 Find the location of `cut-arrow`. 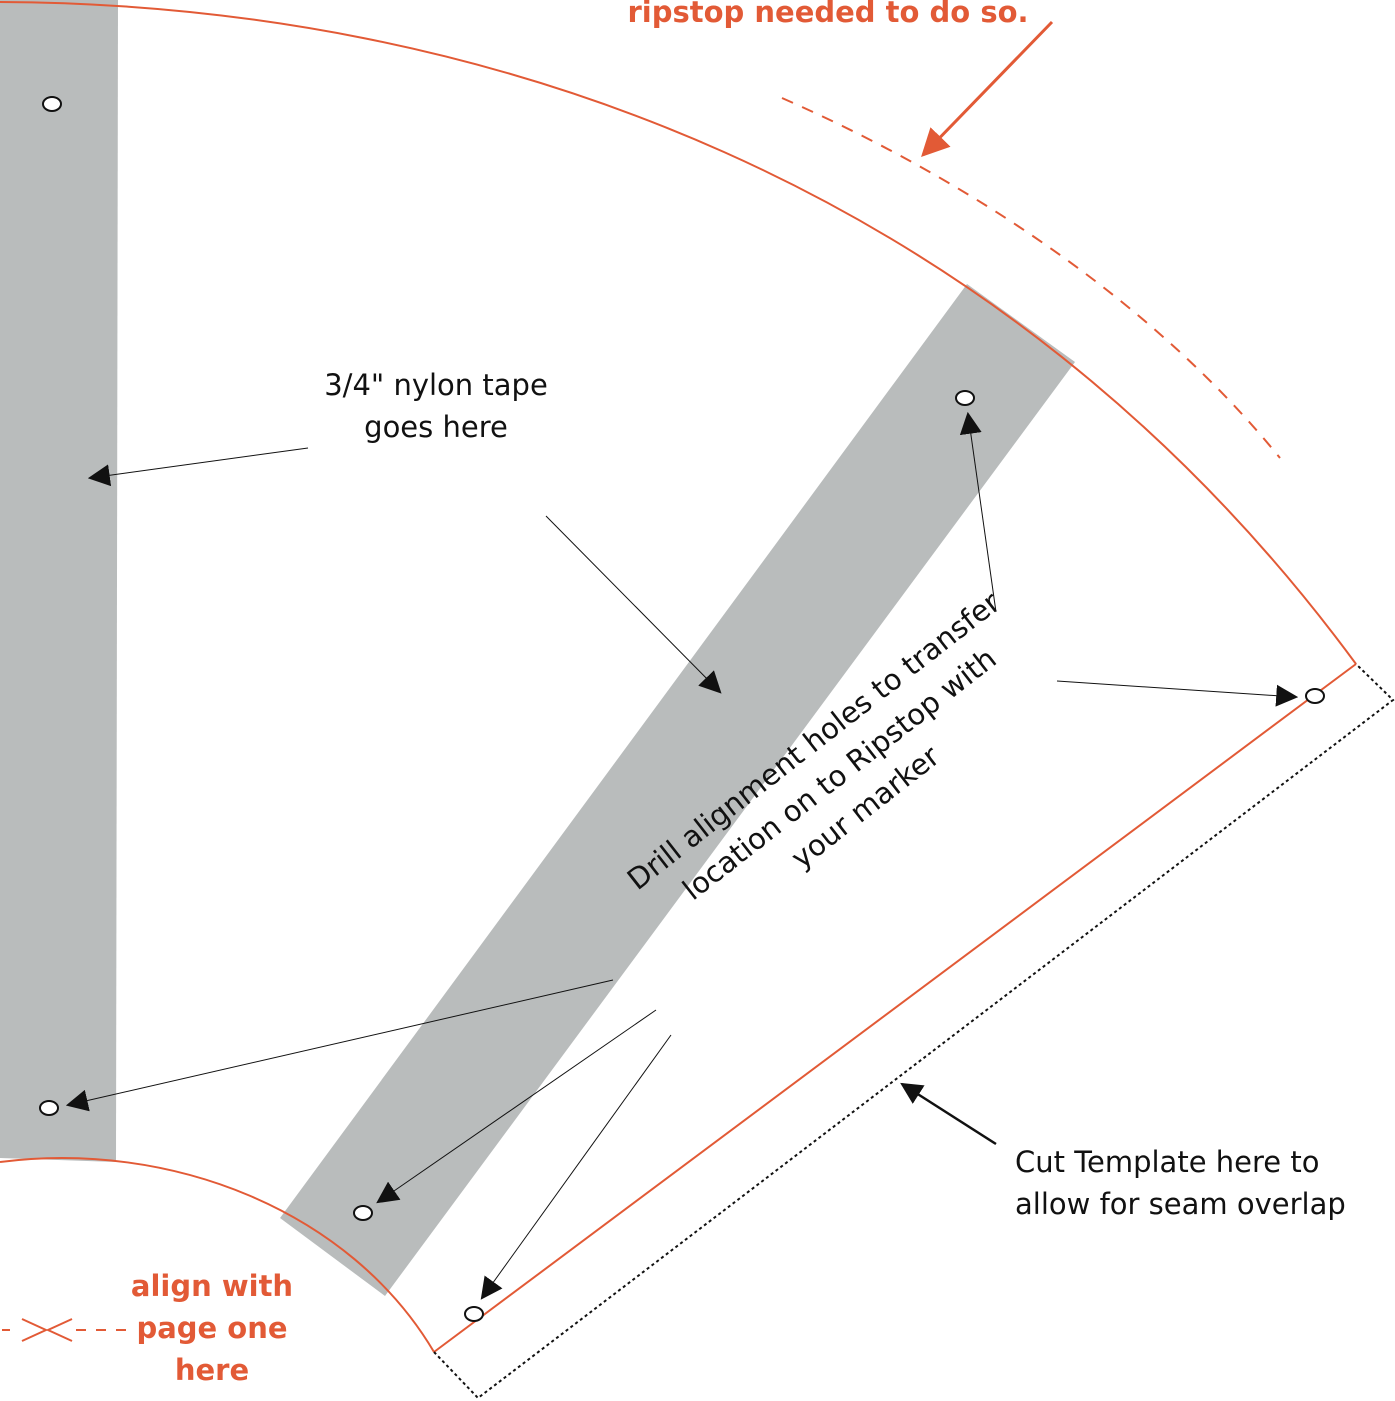

cut-arrow is located at coordinates (948, 1114).